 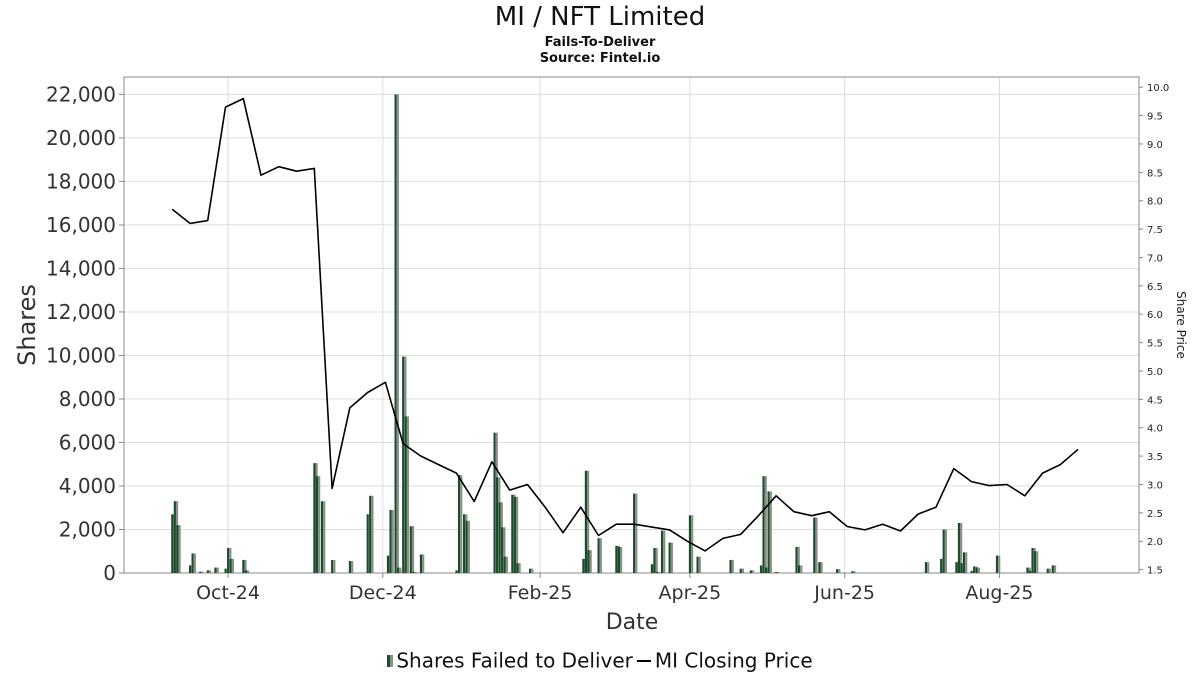 I want to click on y-tick-label: 16,000, so click(x=81, y=225).